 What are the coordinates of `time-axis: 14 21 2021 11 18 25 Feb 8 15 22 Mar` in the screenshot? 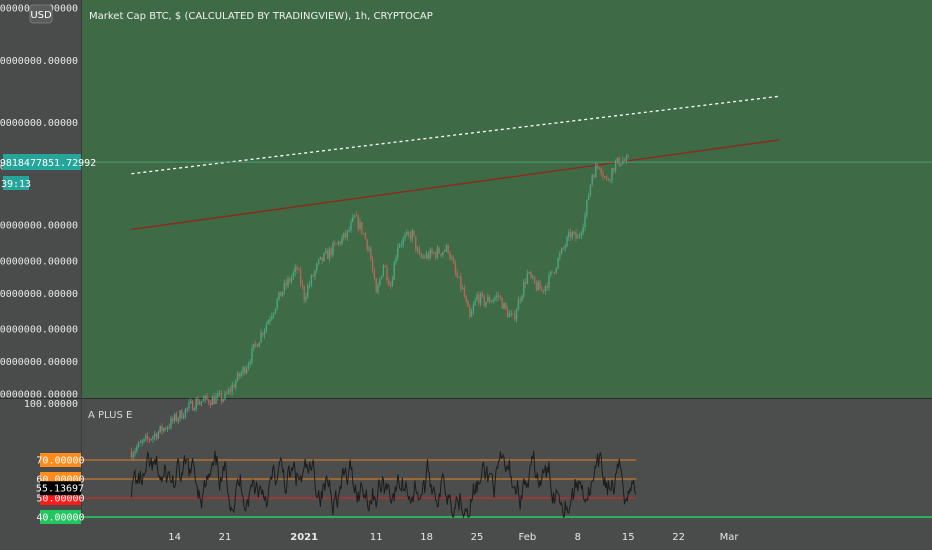 It's located at (453, 537).